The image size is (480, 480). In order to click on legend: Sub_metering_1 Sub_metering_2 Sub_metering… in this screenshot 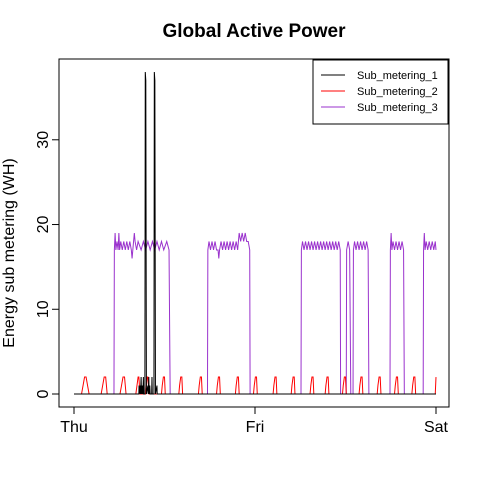, I will do `click(380, 92)`.